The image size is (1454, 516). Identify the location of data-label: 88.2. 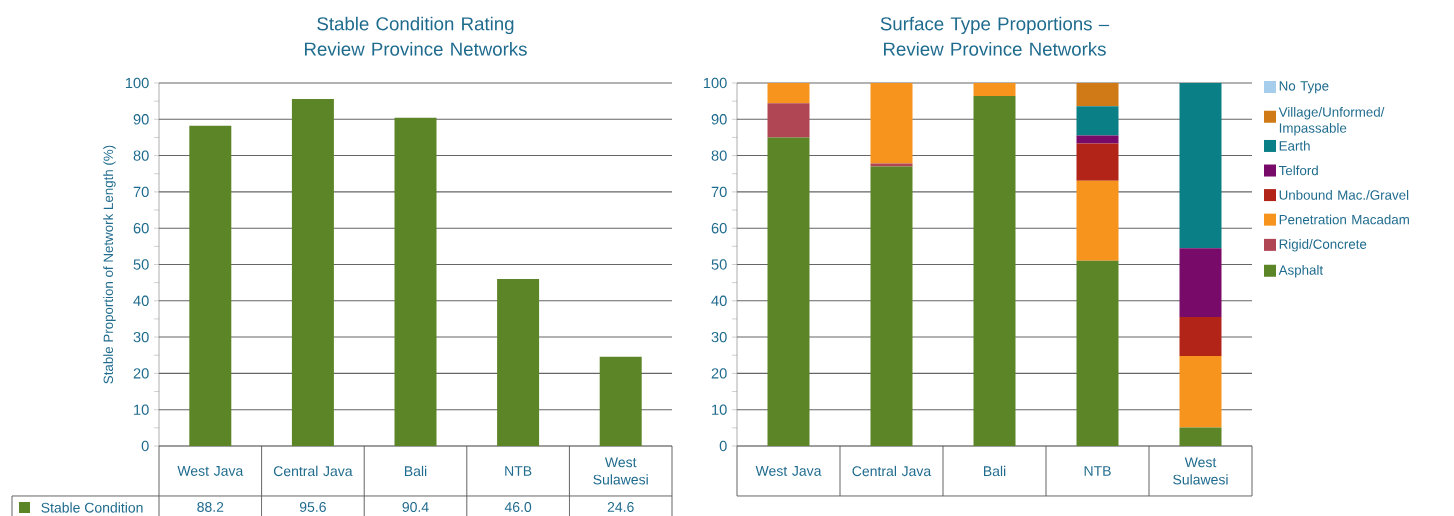
(210, 507).